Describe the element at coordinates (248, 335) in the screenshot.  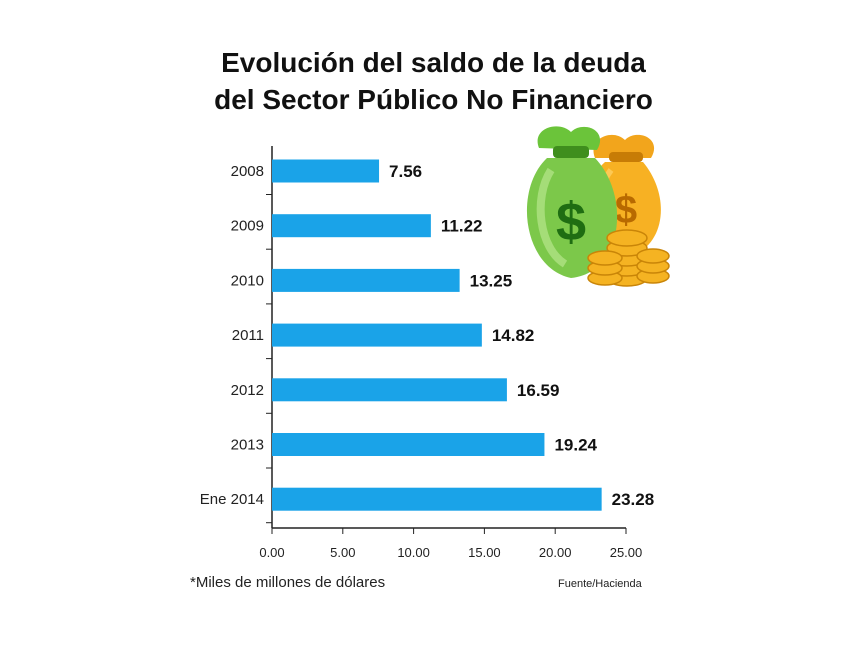
I see `category-label: 2011` at that location.